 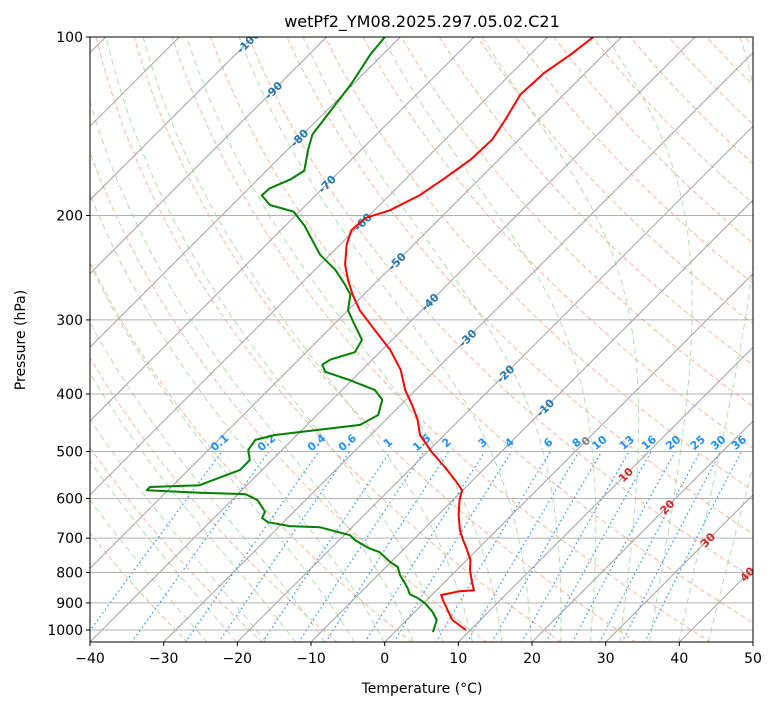 What do you see at coordinates (422, 689) in the screenshot?
I see `x-axis-label: Temperature (°C)` at bounding box center [422, 689].